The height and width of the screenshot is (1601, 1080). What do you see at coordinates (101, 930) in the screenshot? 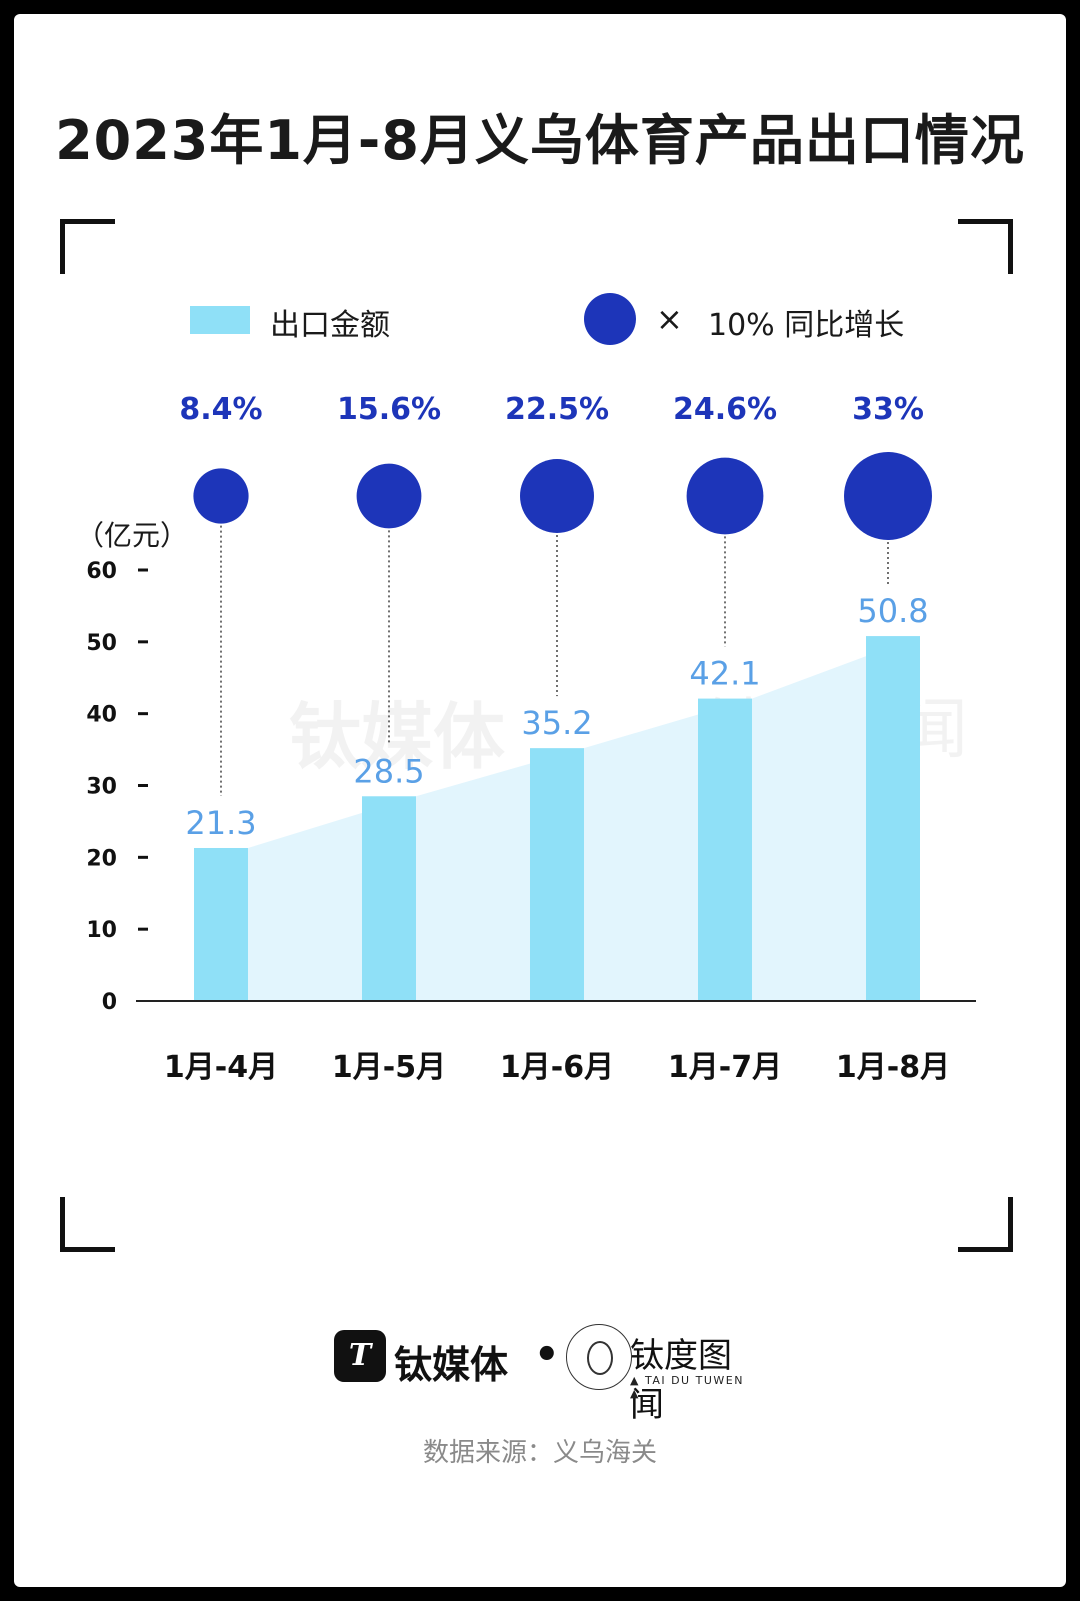
I see `y-tick-label-10: 10` at bounding box center [101, 930].